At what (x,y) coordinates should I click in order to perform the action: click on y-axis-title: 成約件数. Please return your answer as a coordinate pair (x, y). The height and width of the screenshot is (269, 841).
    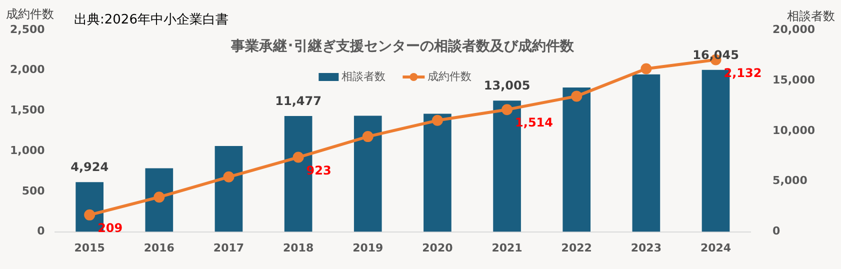
    Looking at the image, I should click on (30, 14).